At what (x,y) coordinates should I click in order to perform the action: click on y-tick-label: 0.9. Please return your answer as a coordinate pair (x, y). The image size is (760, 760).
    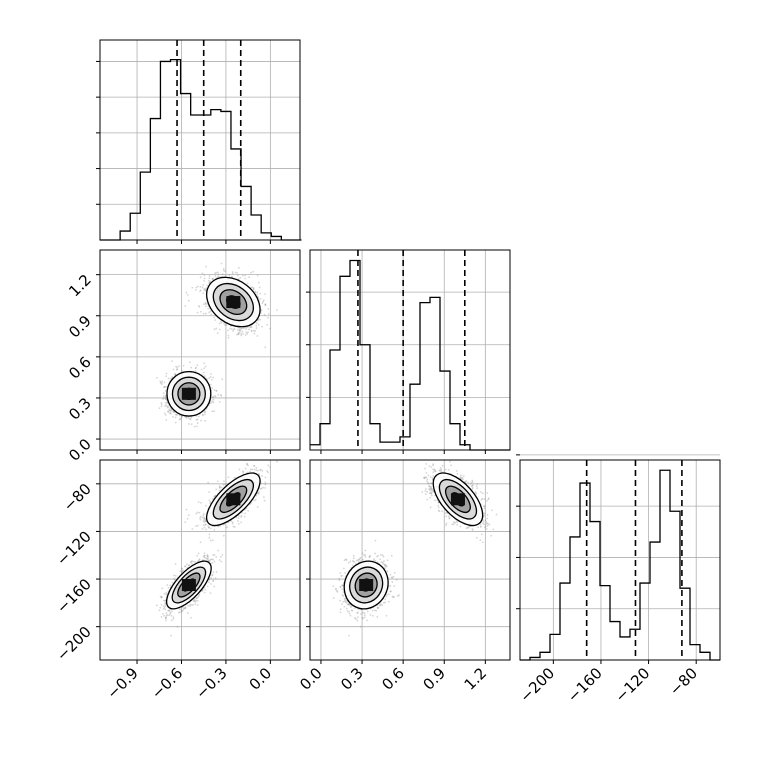
    Looking at the image, I should click on (80, 327).